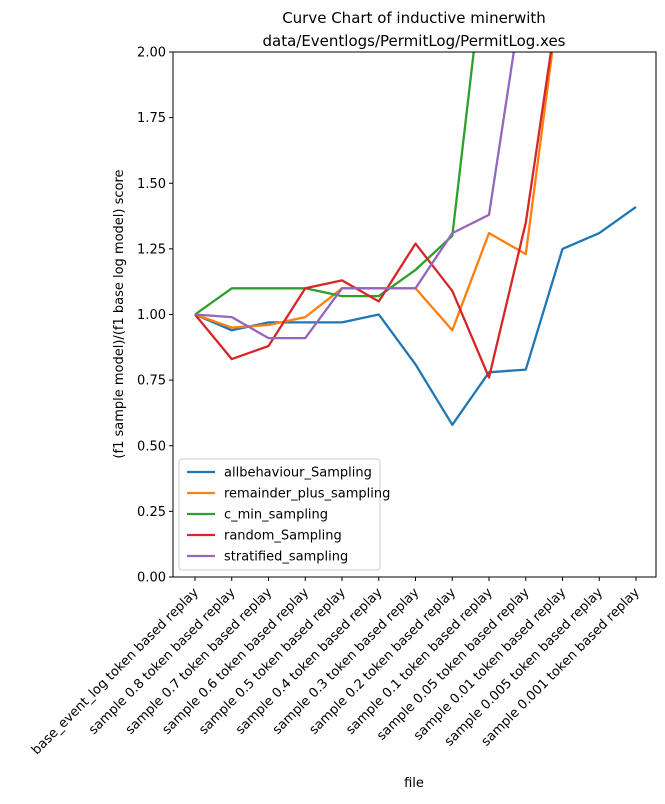 This screenshot has height=804, width=665. Describe the element at coordinates (151, 249) in the screenshot. I see `y-tick-label: 1.25` at that location.